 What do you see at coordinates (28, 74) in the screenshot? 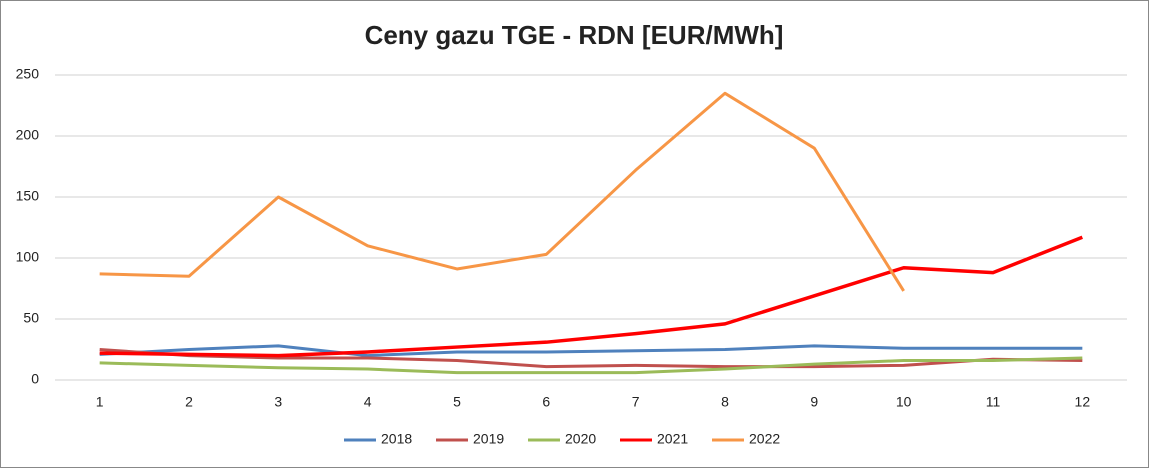
I see `y-tick-label: 250` at bounding box center [28, 74].